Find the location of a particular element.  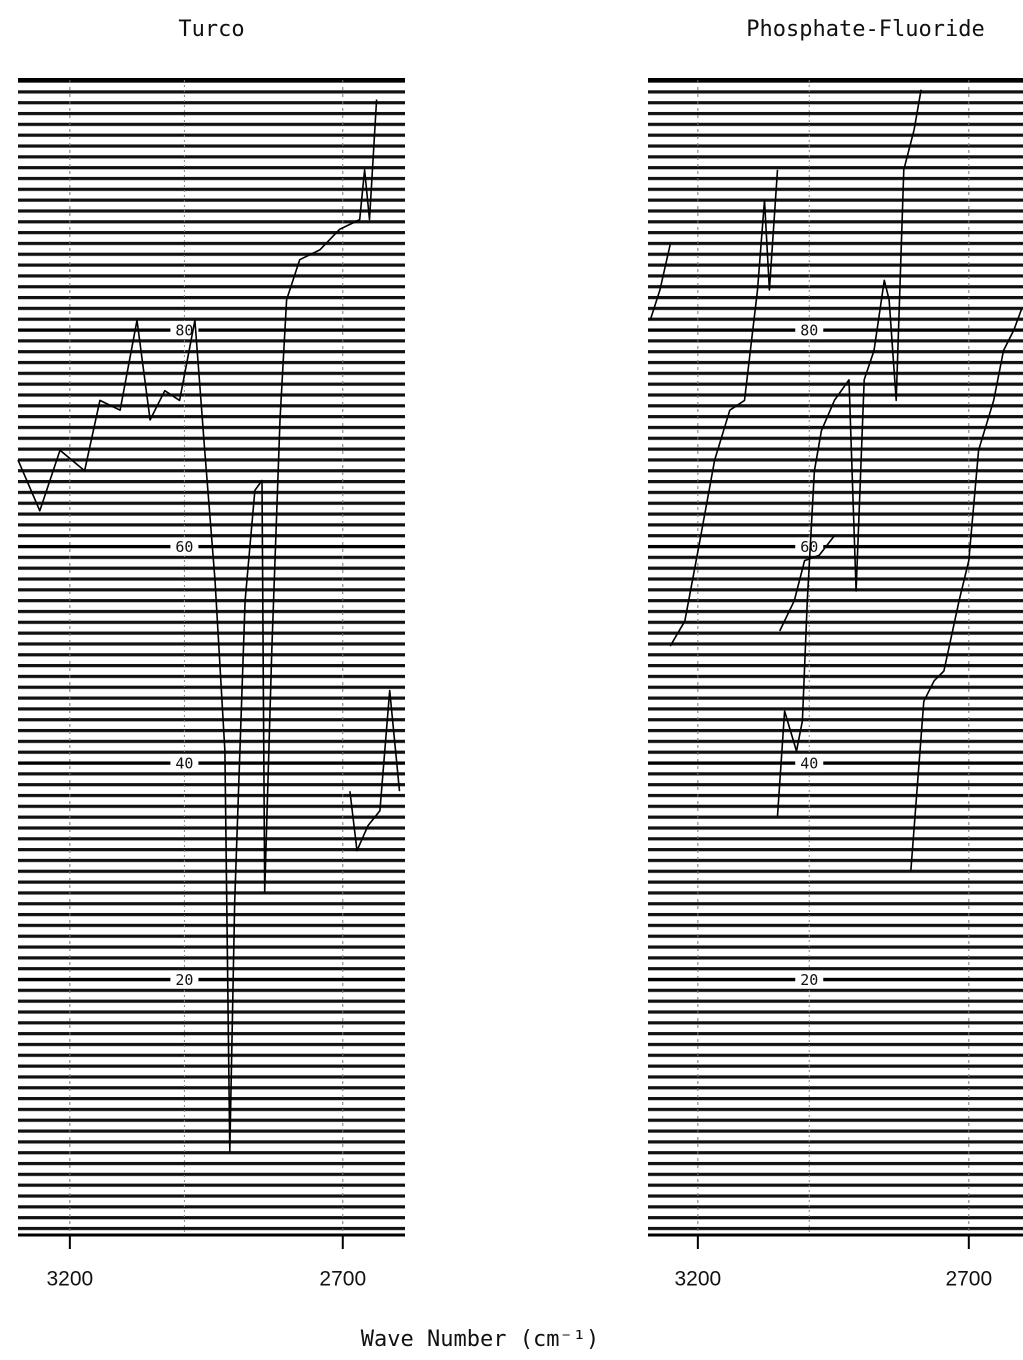

x-axis-label: Wave Number (cm⁻¹) is located at coordinates (480, 1339).